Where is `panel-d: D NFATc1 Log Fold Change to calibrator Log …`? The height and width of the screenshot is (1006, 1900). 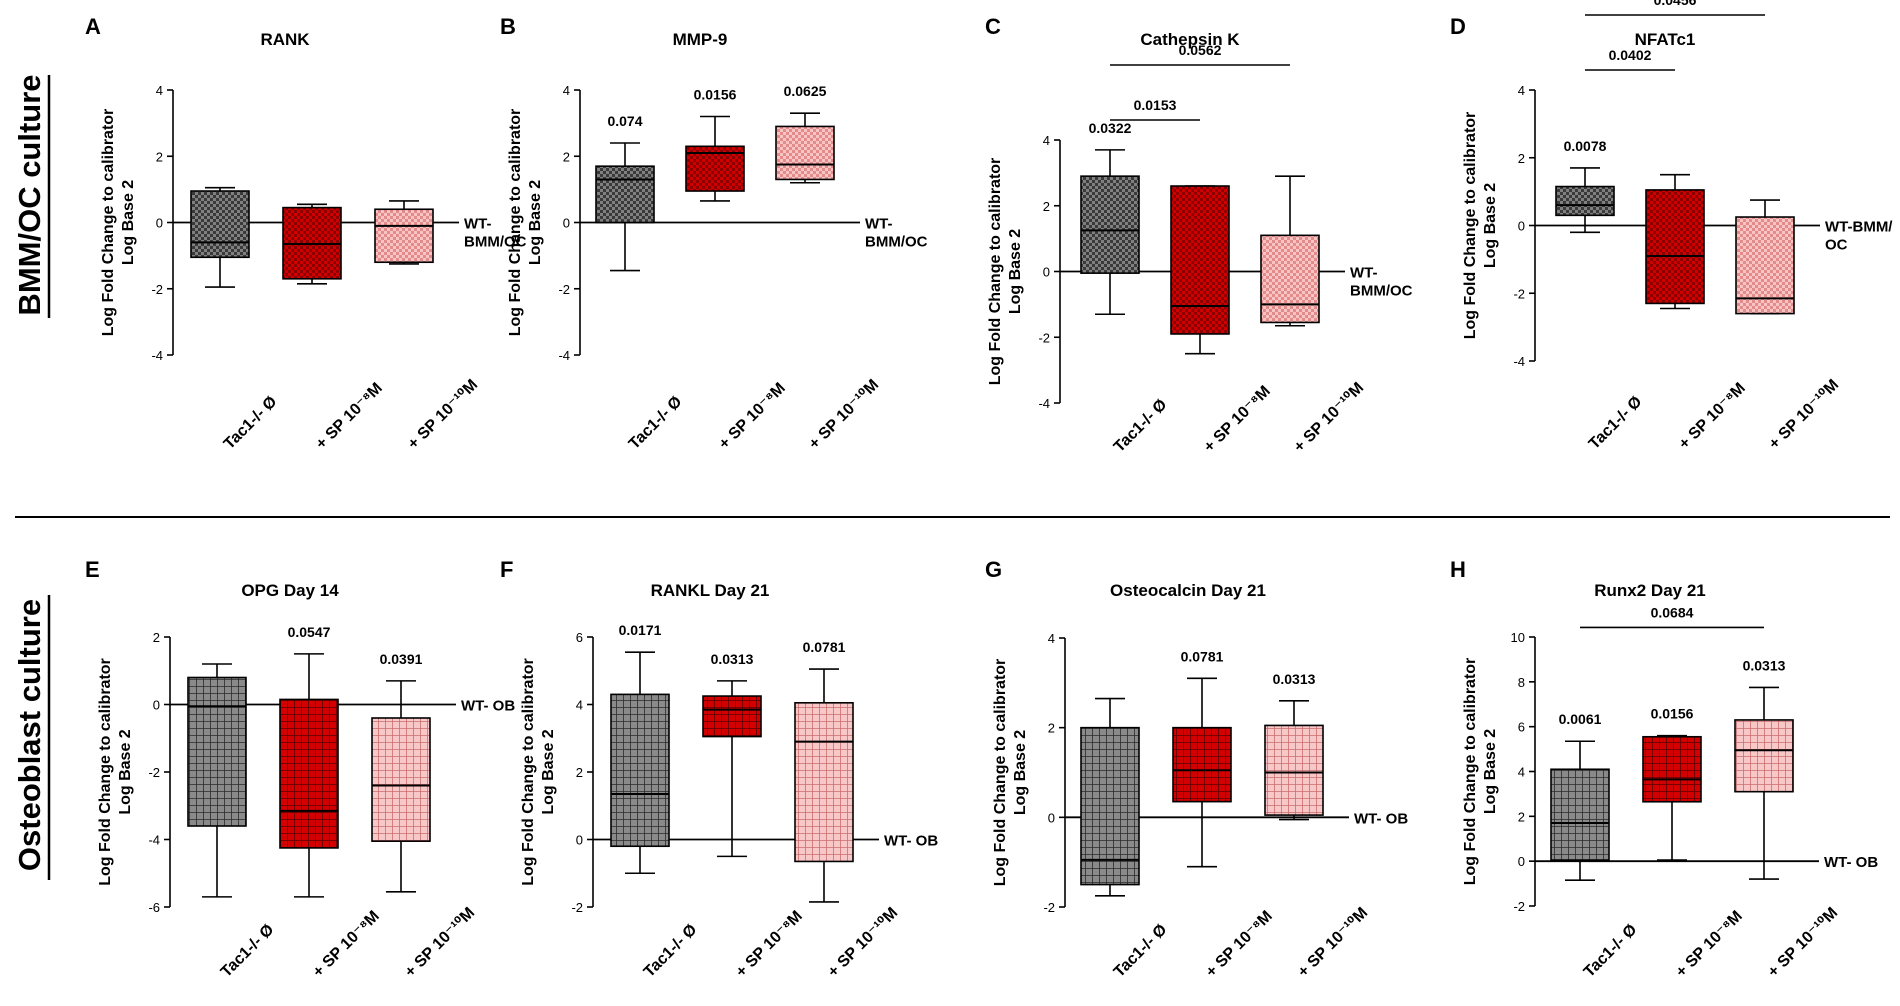
panel-d: D NFATc1 Log Fold Change to calibrator Log … is located at coordinates (1671, 226).